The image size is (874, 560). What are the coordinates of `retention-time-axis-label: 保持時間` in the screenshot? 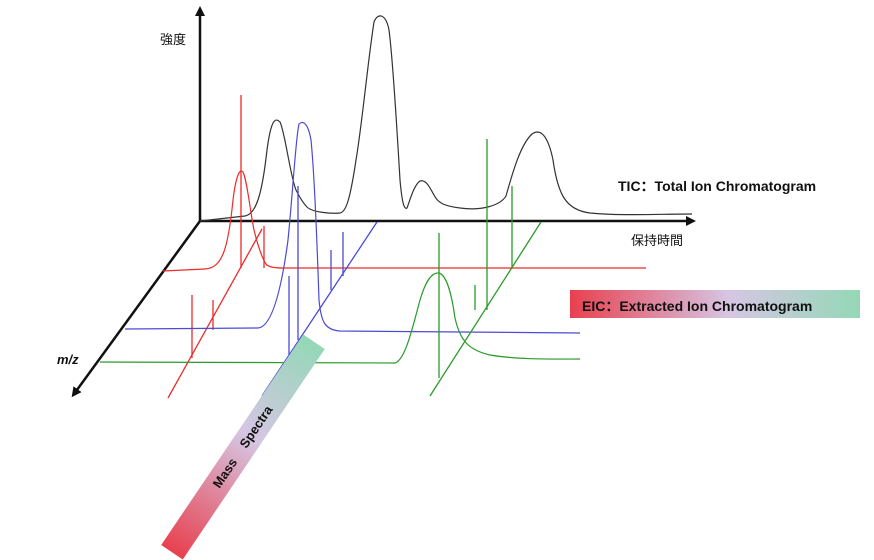 It's located at (657, 241).